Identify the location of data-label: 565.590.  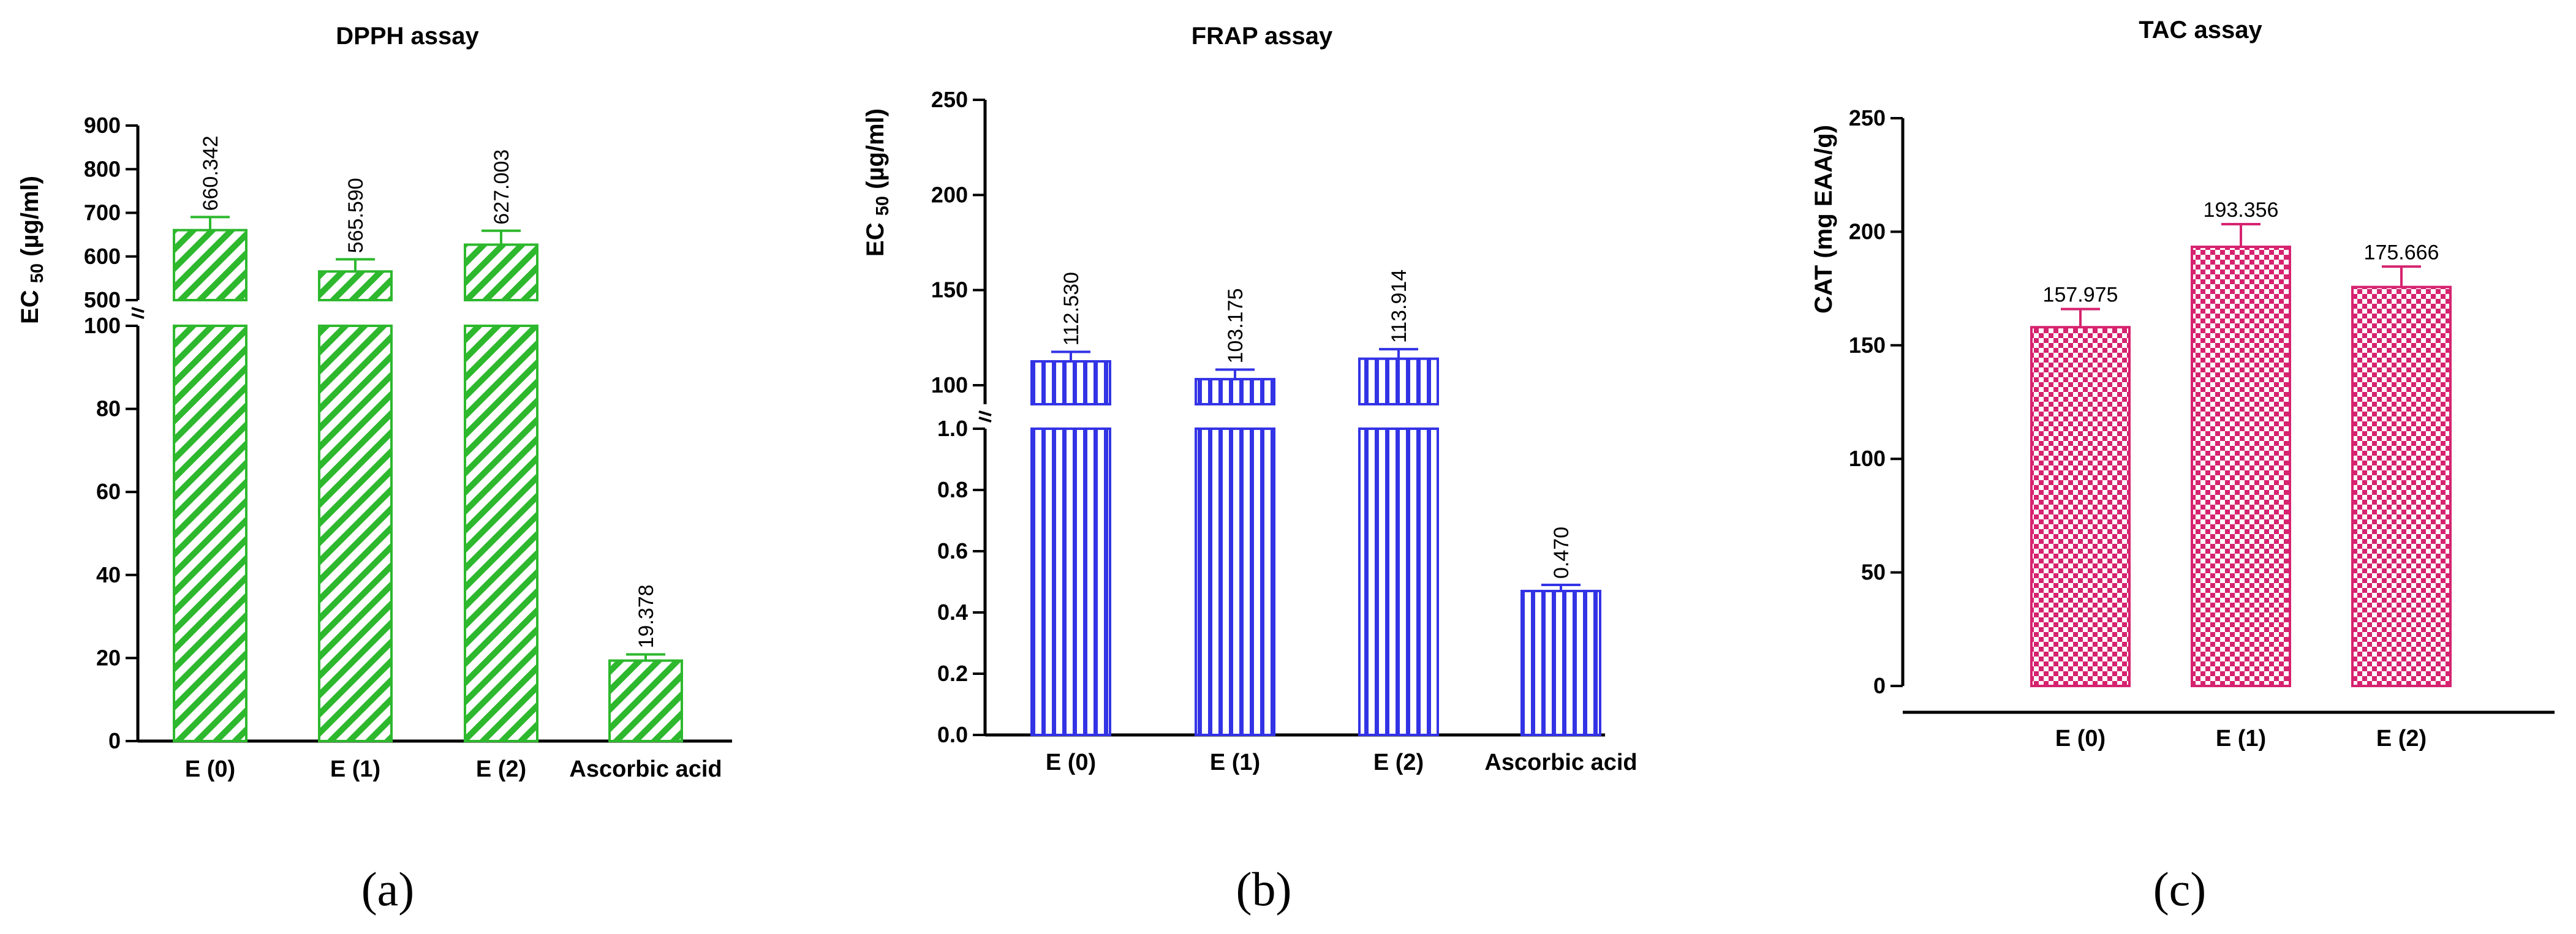
(356, 215).